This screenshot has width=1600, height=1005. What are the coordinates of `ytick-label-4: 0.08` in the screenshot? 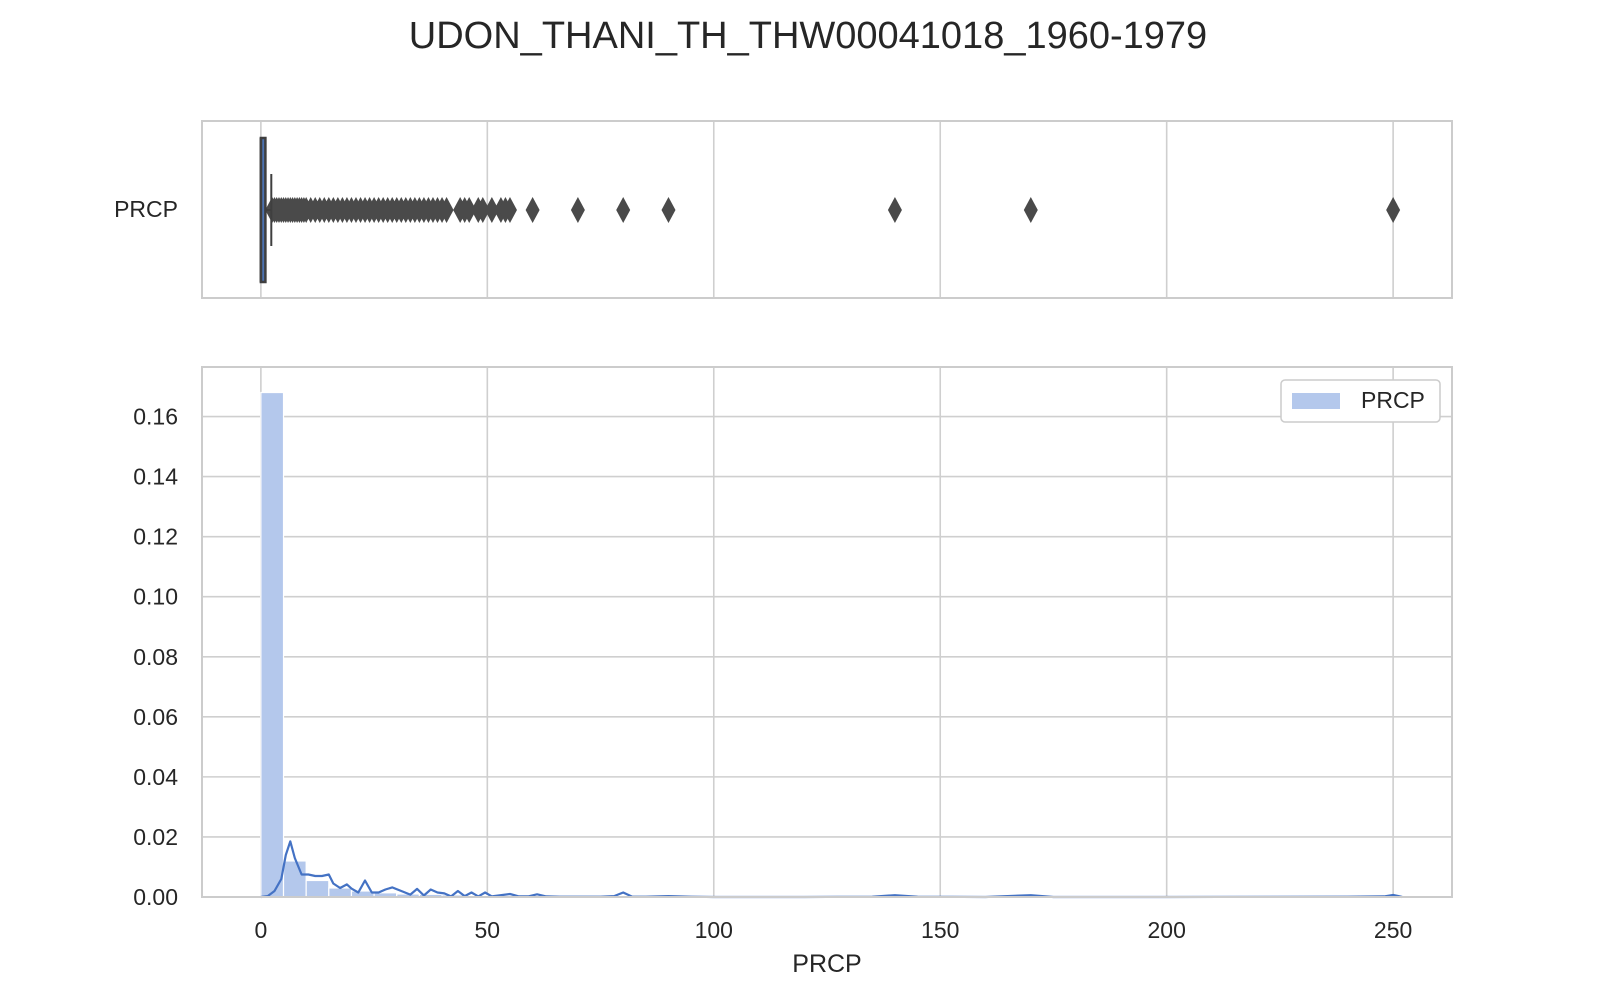 It's located at (155, 657).